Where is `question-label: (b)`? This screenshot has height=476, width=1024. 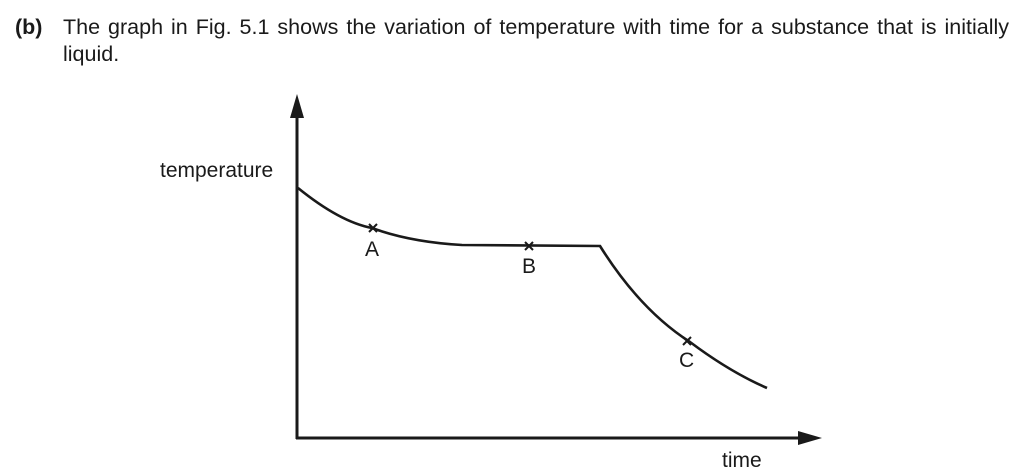
question-label: (b) is located at coordinates (29, 27).